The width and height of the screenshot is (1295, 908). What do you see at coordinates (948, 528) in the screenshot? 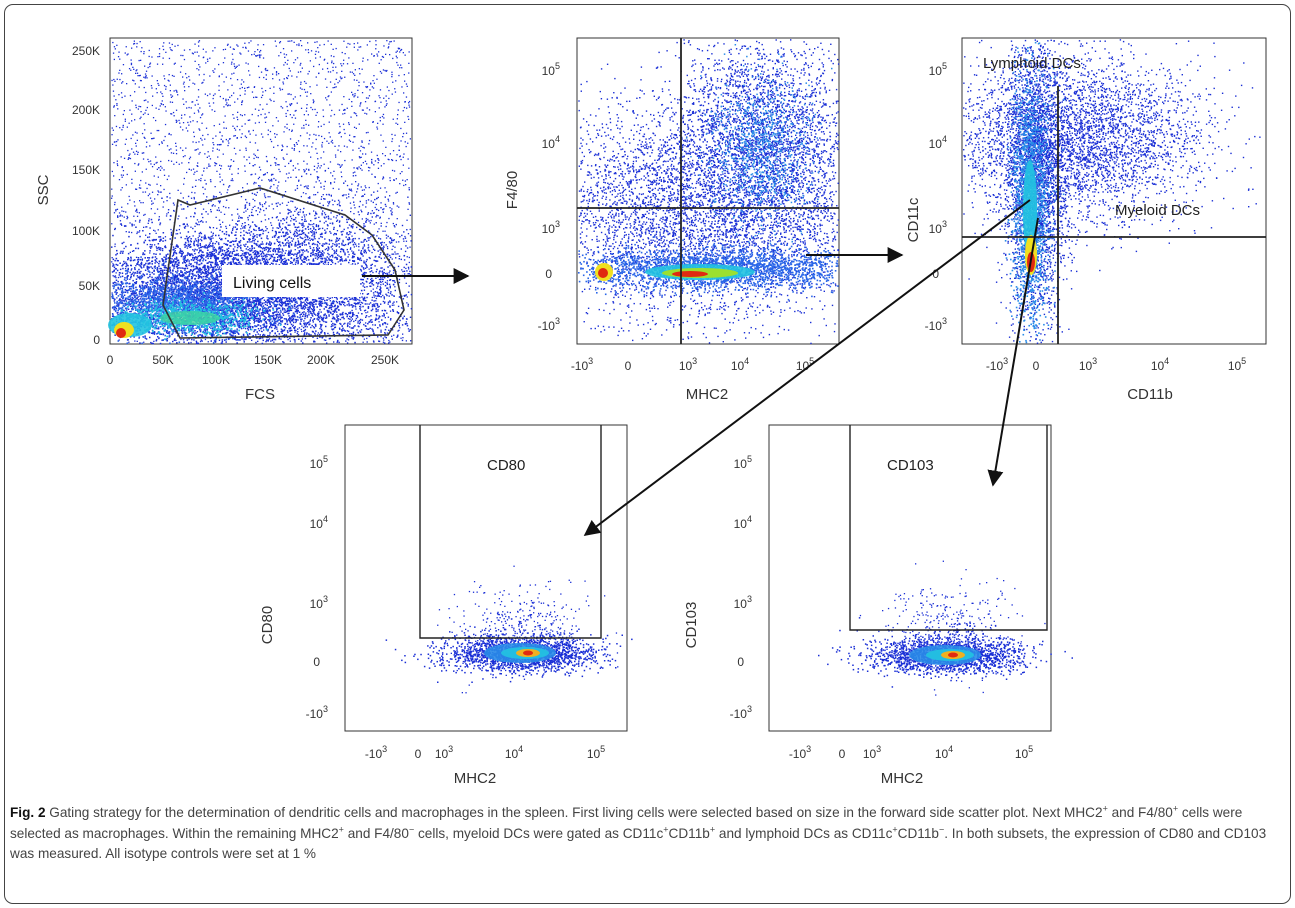
I see `cd103-gate` at bounding box center [948, 528].